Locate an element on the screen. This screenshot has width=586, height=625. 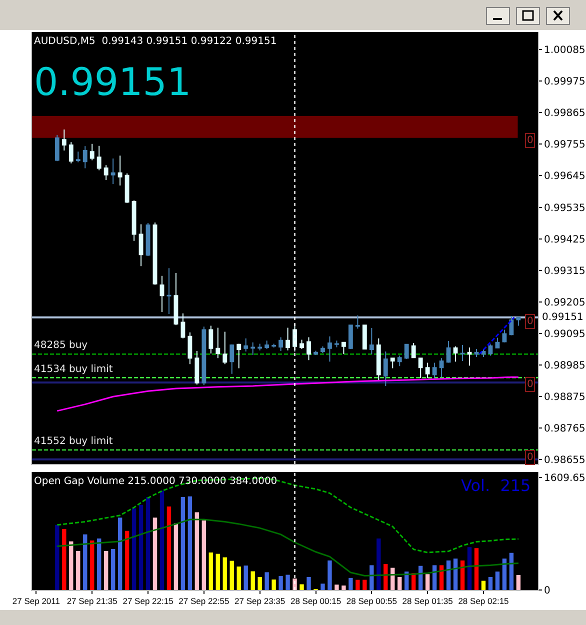
y-tick-label: 0.99535 is located at coordinates (565, 208).